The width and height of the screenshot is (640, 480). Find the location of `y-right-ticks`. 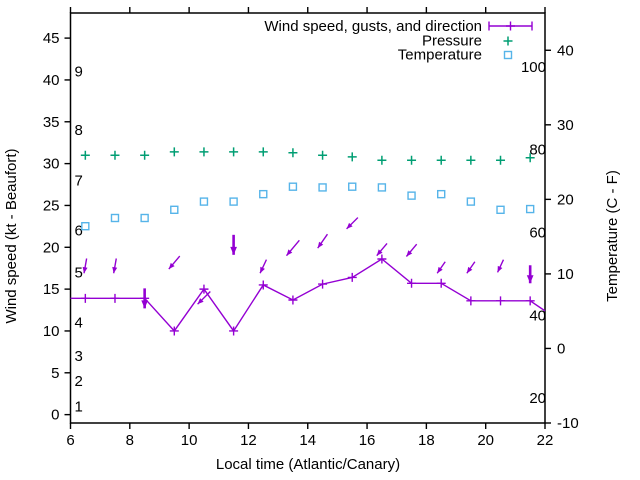

y-right-ticks is located at coordinates (548, 236).